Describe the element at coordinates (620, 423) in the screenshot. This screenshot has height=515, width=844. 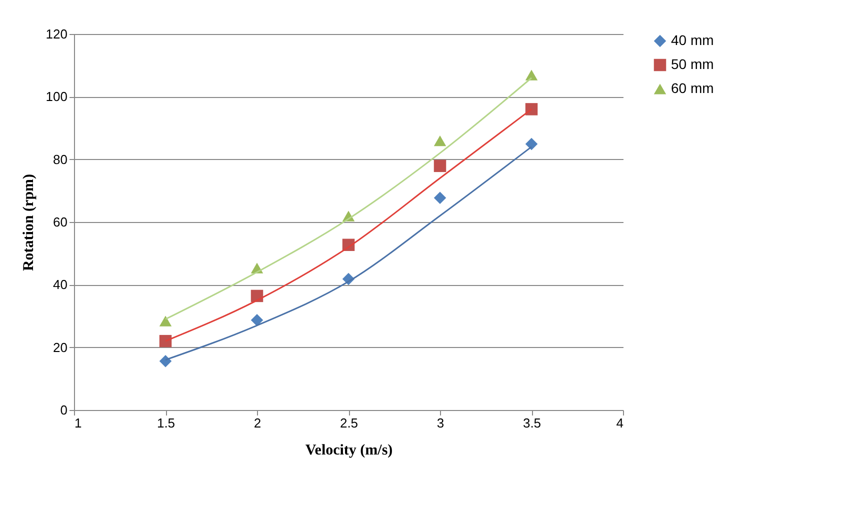
I see `x-tick-label: 4` at that location.